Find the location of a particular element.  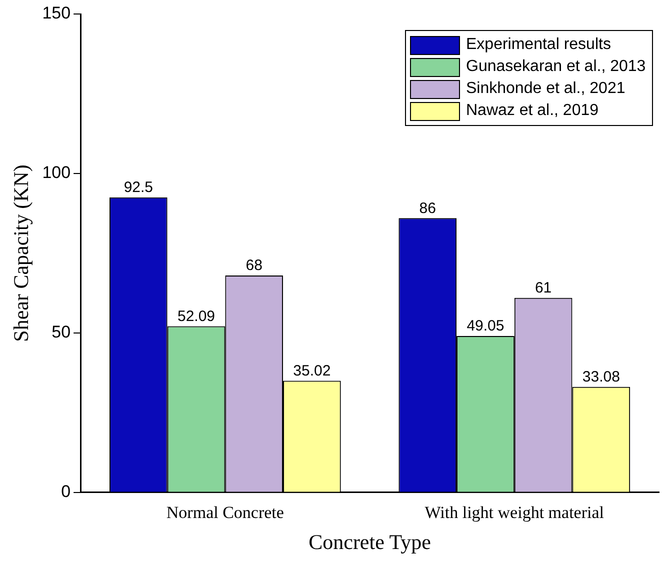

y-tick-label: 50 is located at coordinates (61, 332).